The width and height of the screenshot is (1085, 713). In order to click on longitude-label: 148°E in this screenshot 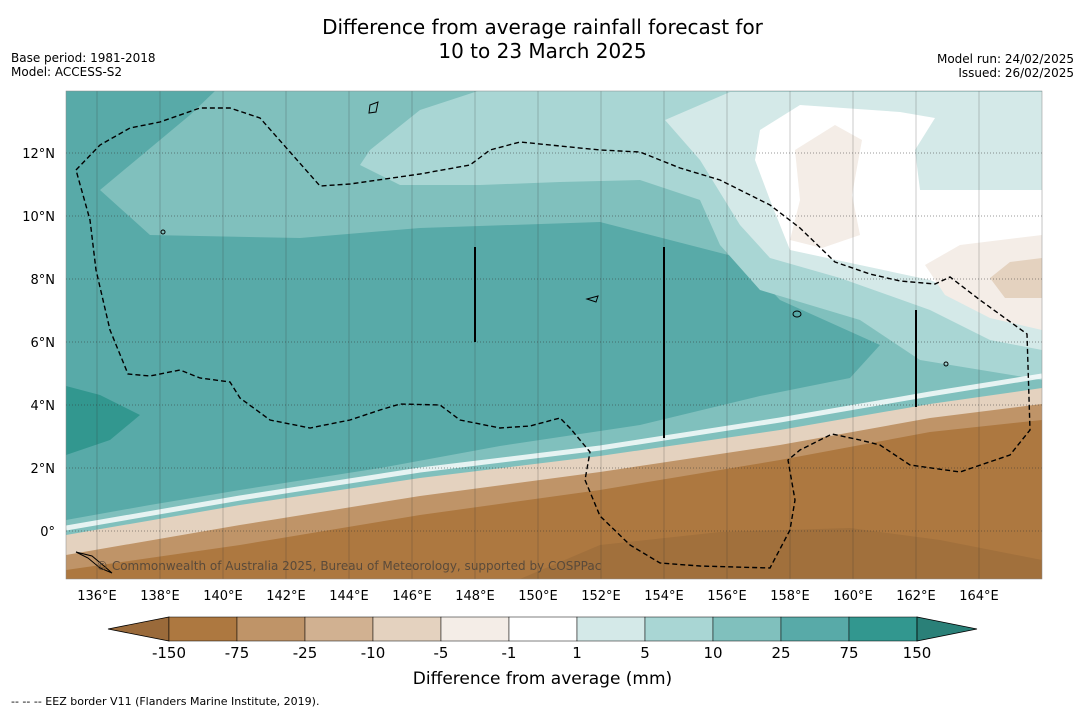, I will do `click(475, 596)`.